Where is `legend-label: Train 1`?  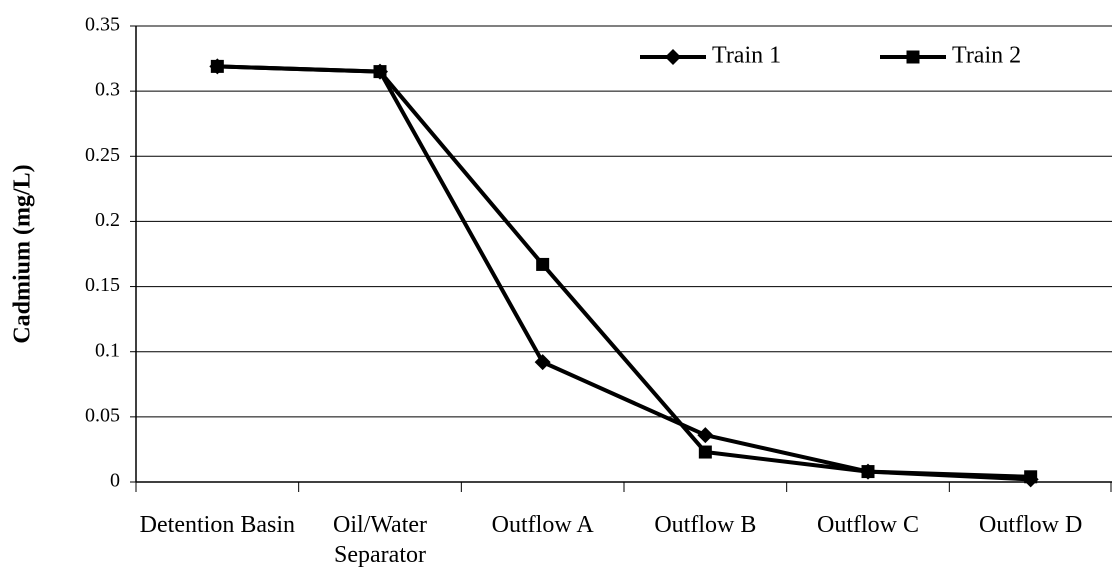 legend-label: Train 1 is located at coordinates (746, 56).